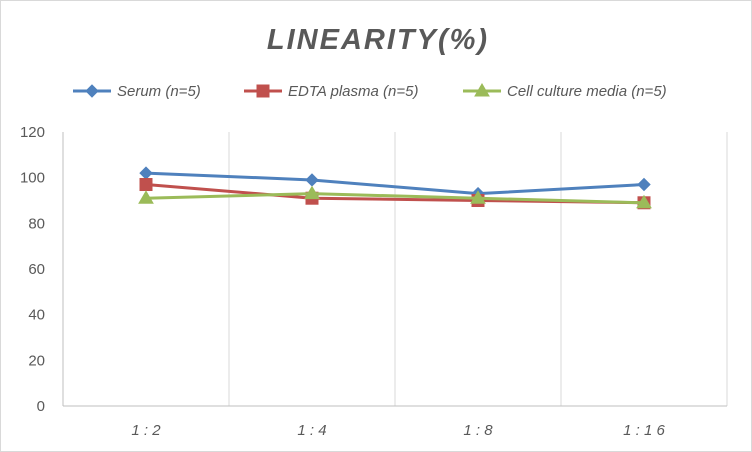 The width and height of the screenshot is (752, 452). Describe the element at coordinates (36, 269) in the screenshot. I see `y-tick-label: 60` at that location.